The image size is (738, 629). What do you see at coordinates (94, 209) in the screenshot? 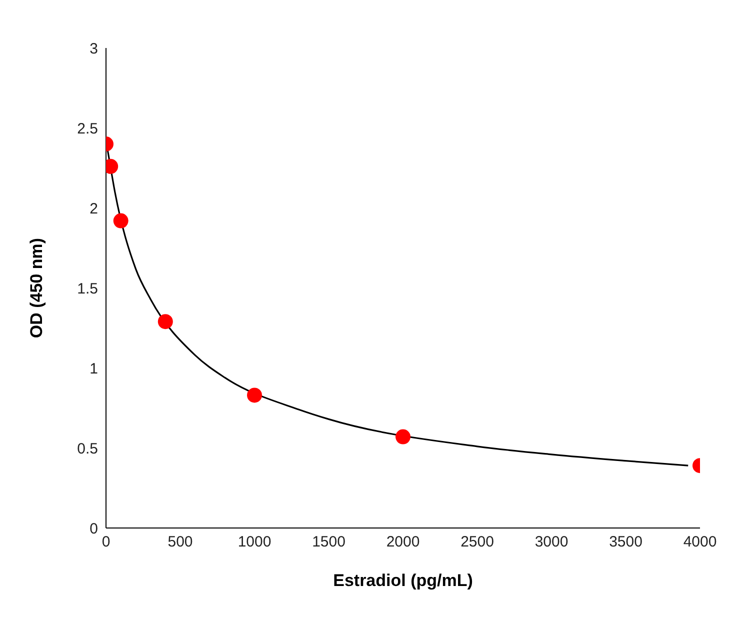
I see `y-tick-label: 2` at bounding box center [94, 209].